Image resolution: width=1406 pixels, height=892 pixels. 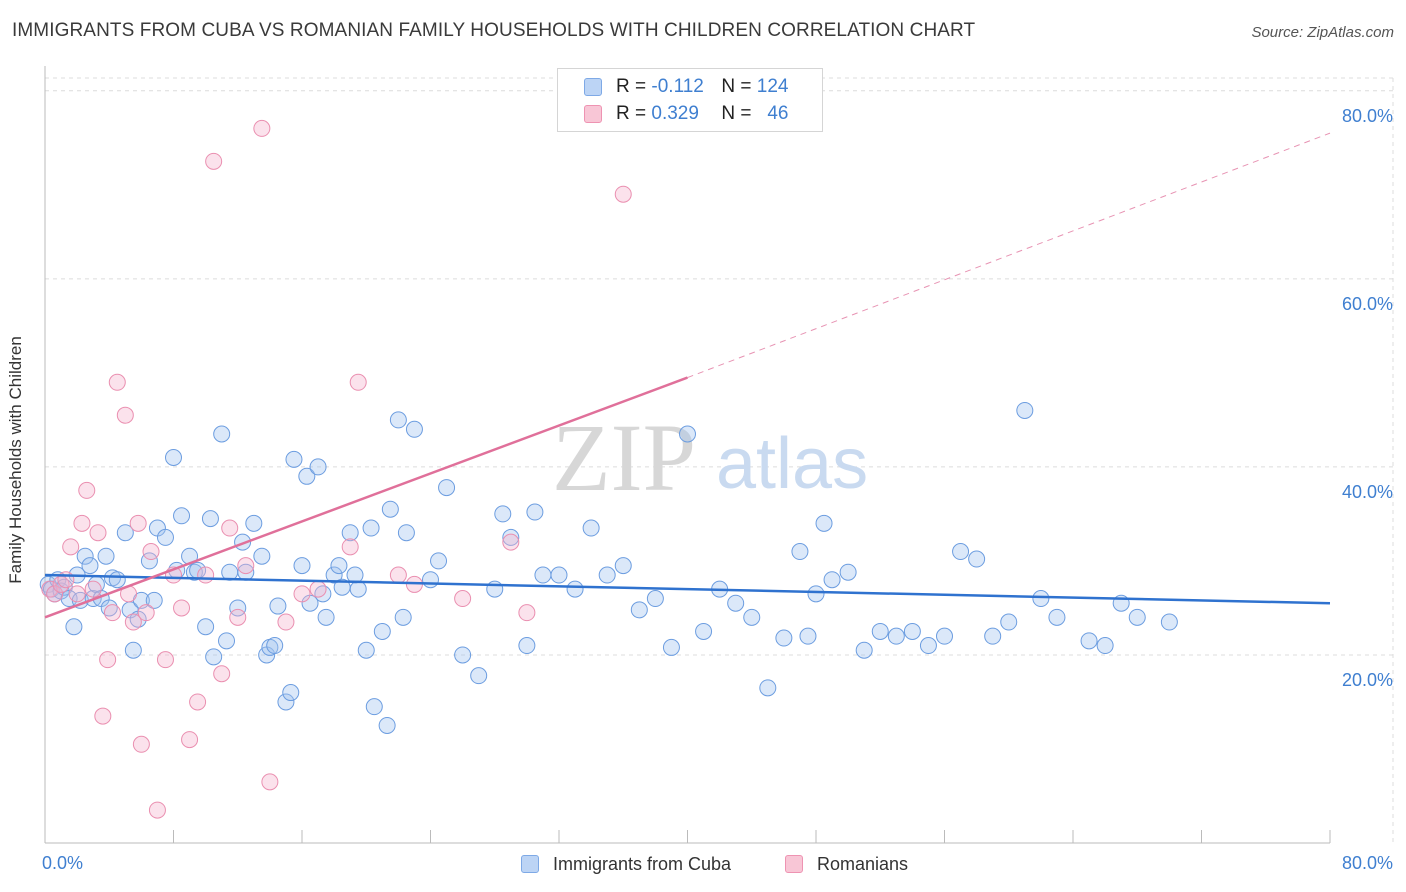 I want to click on y-tick-label: 20.0%, so click(x=1367, y=680).